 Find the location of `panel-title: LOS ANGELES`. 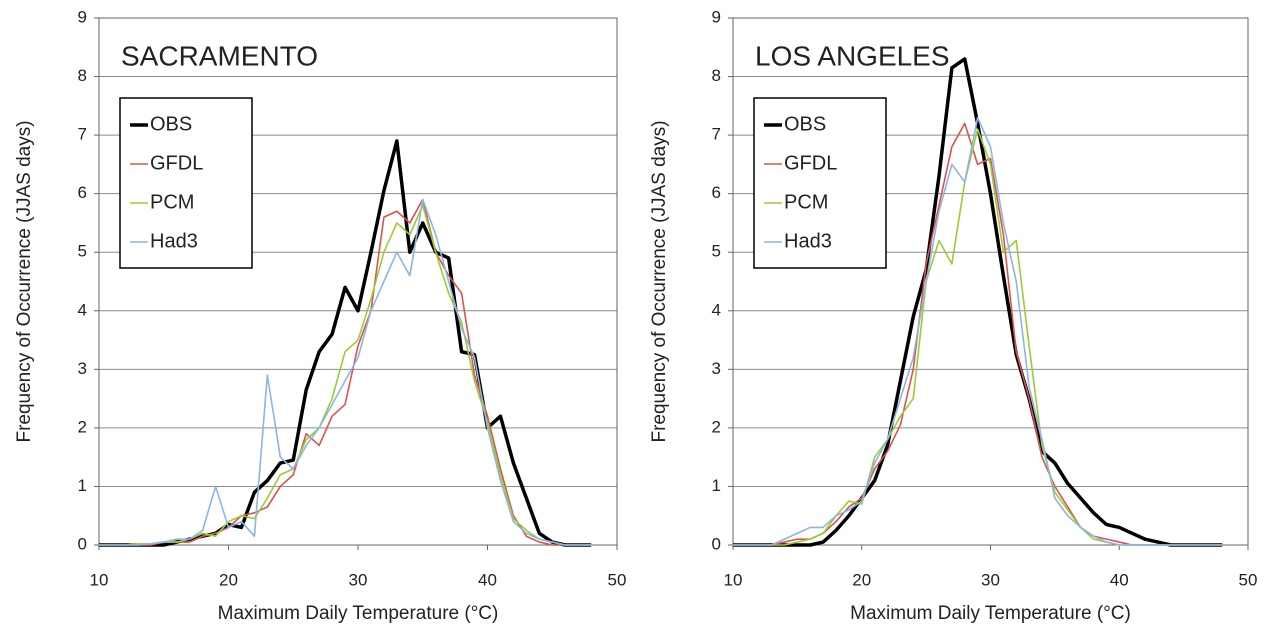

panel-title: LOS ANGELES is located at coordinates (852, 55).